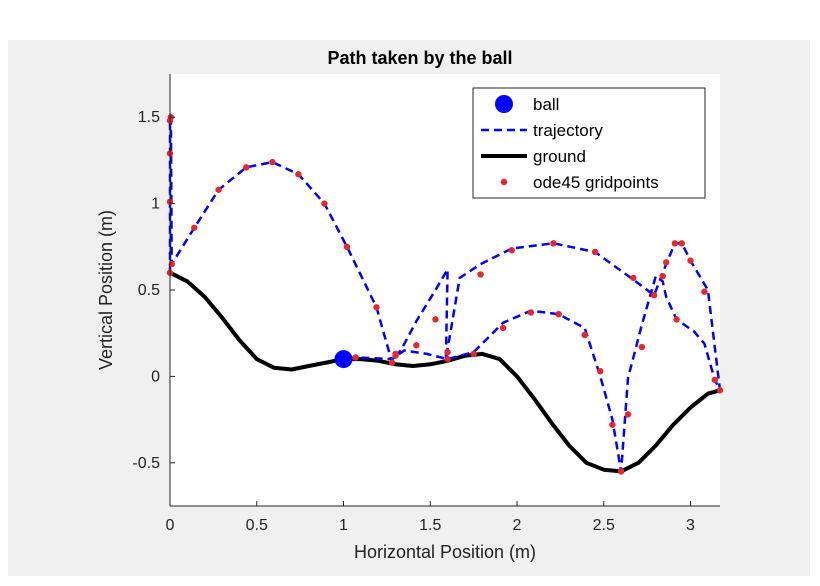  I want to click on x-tick-label: 3, so click(690, 525).